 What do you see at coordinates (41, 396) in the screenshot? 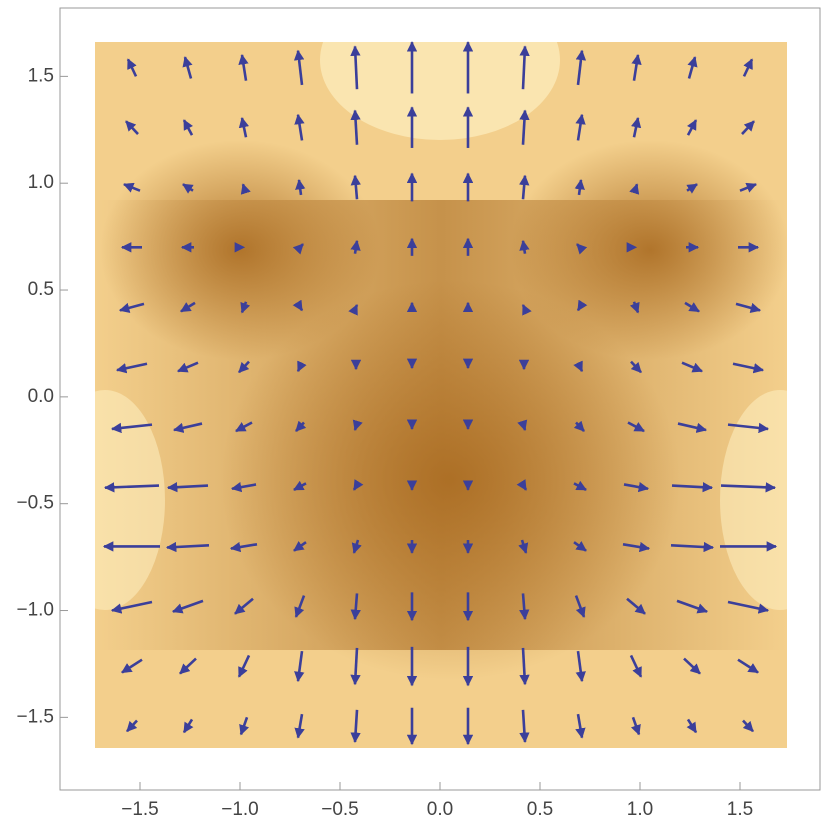
I see `y-tick-label: 0.0` at bounding box center [41, 396].